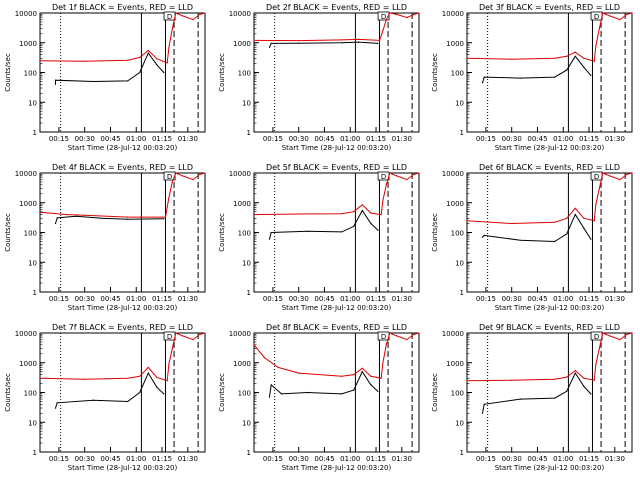 Image resolution: width=640 pixels, height=480 pixels. What do you see at coordinates (336, 72) in the screenshot?
I see `plot-frame` at bounding box center [336, 72].